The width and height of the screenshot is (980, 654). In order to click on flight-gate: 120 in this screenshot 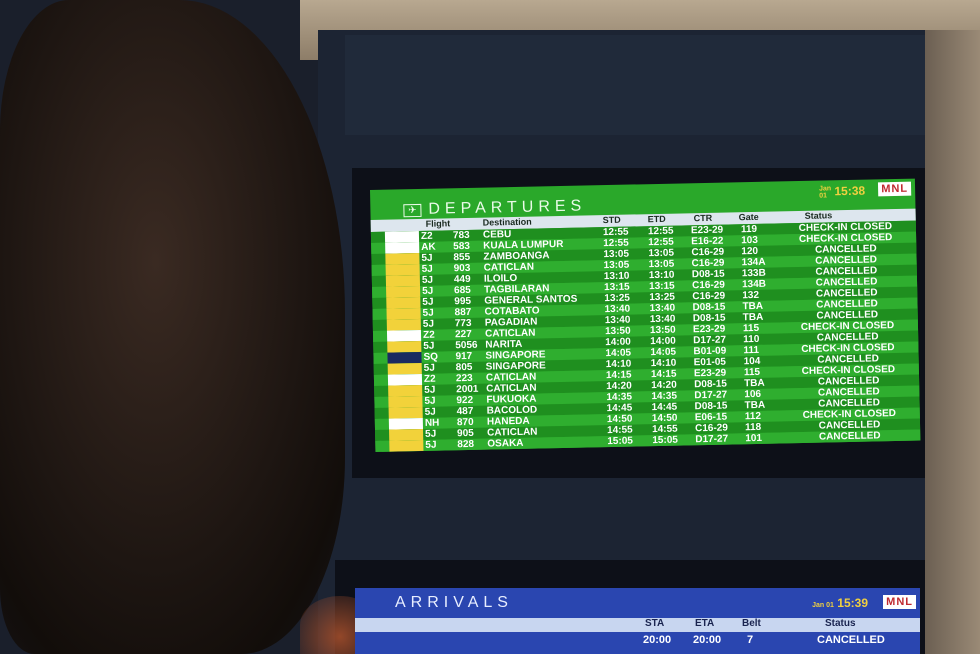, I will do `click(750, 251)`.